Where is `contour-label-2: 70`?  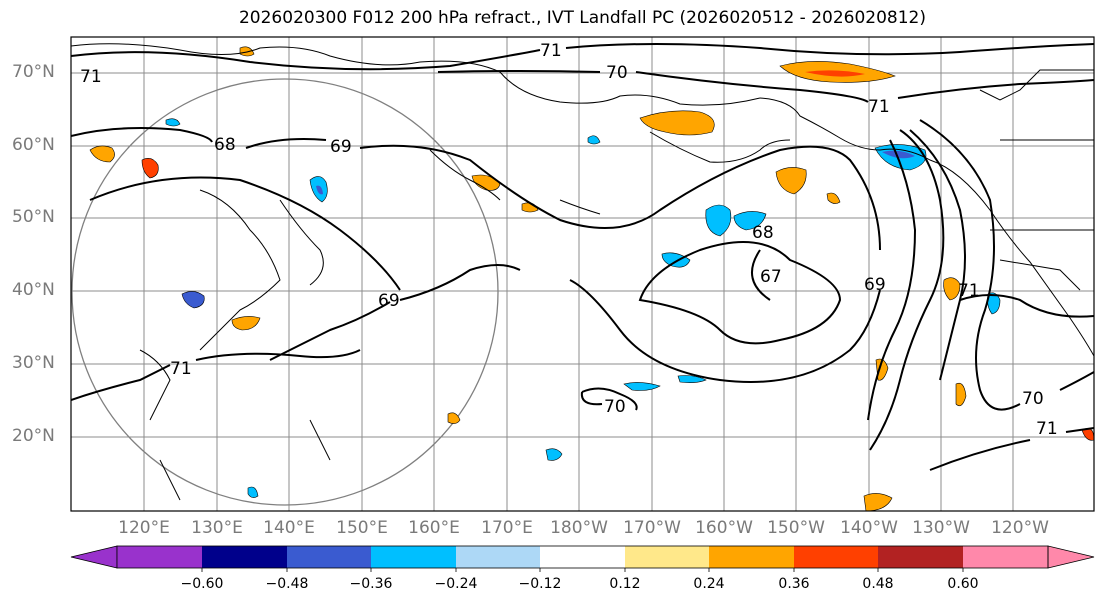 contour-label-2: 70 is located at coordinates (617, 73).